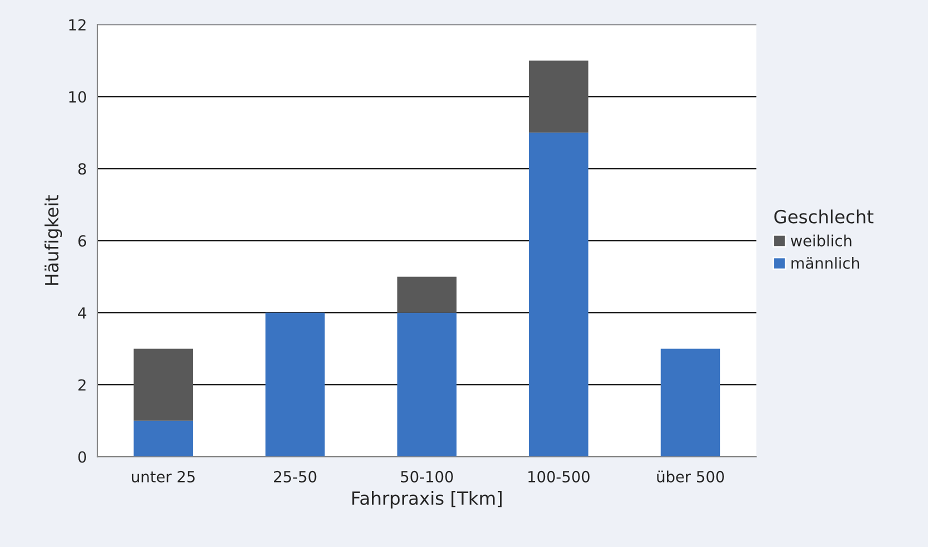 This screenshot has width=928, height=547. What do you see at coordinates (559, 476) in the screenshot?
I see `x-tick-label: 100-500` at bounding box center [559, 476].